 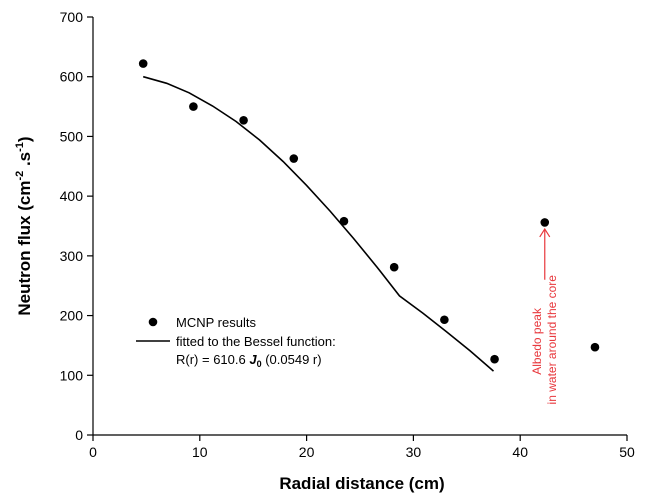 I want to click on y-tick-label: 300, so click(x=72, y=256).